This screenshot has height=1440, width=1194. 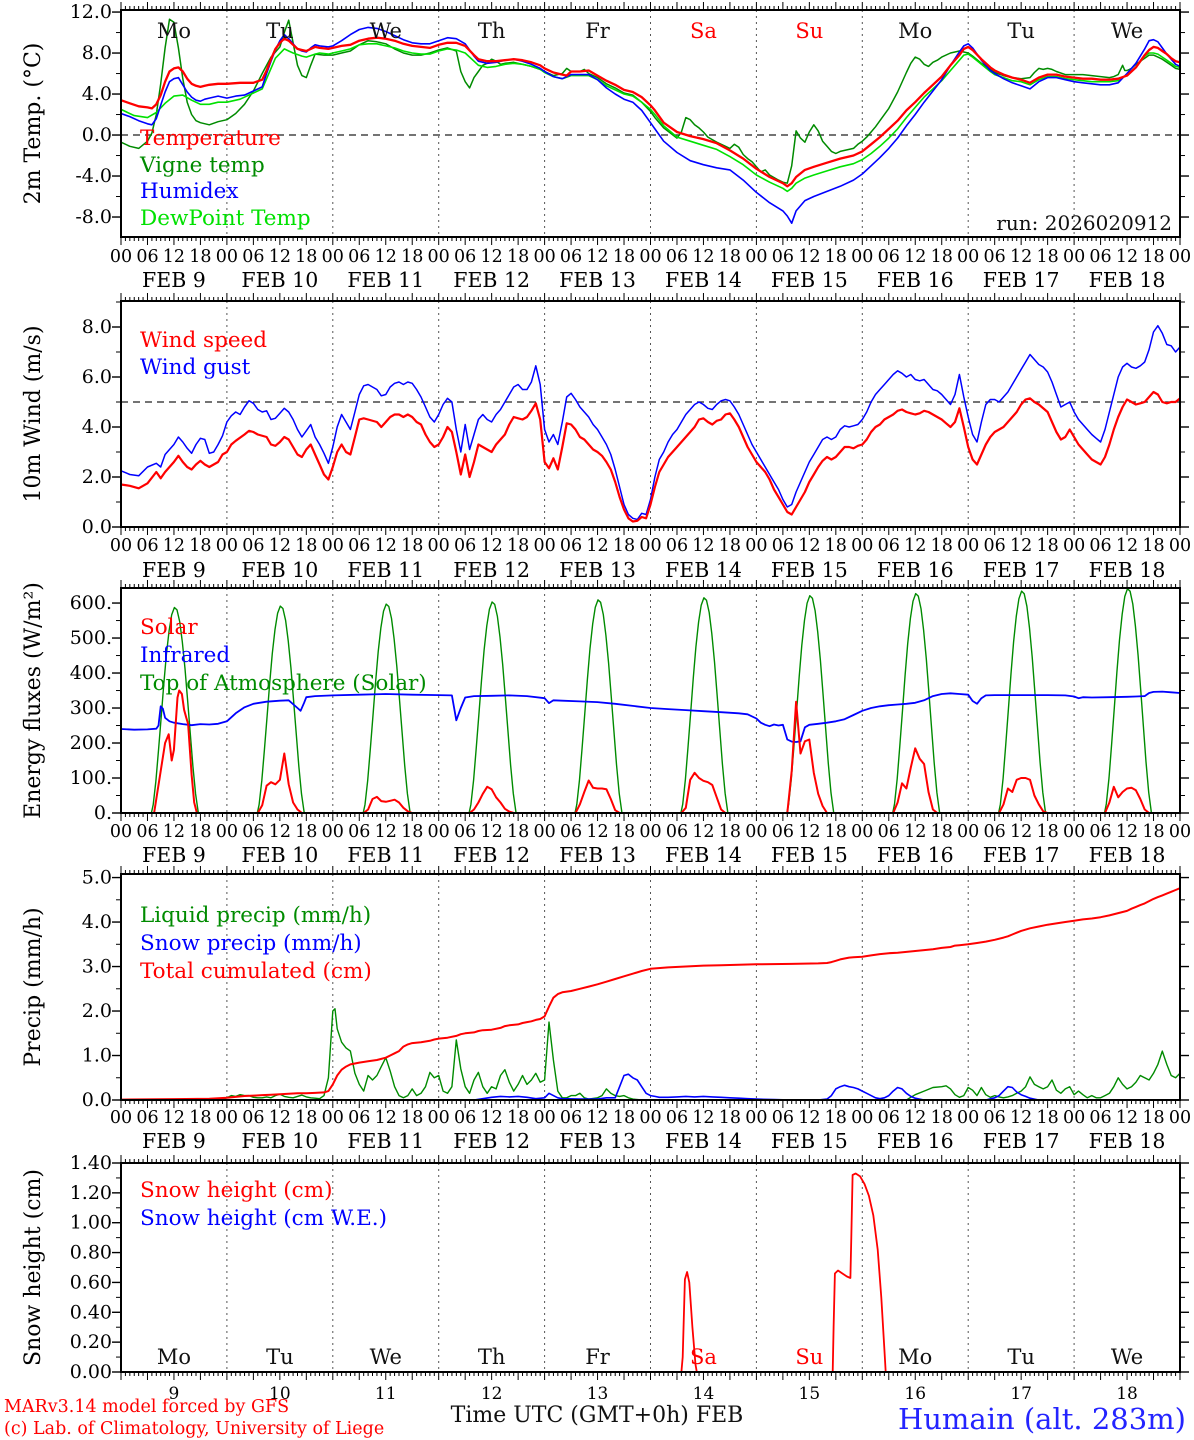 What do you see at coordinates (225, 218) in the screenshot?
I see `legend-dewpoint-temp: DewPoint Temp` at bounding box center [225, 218].